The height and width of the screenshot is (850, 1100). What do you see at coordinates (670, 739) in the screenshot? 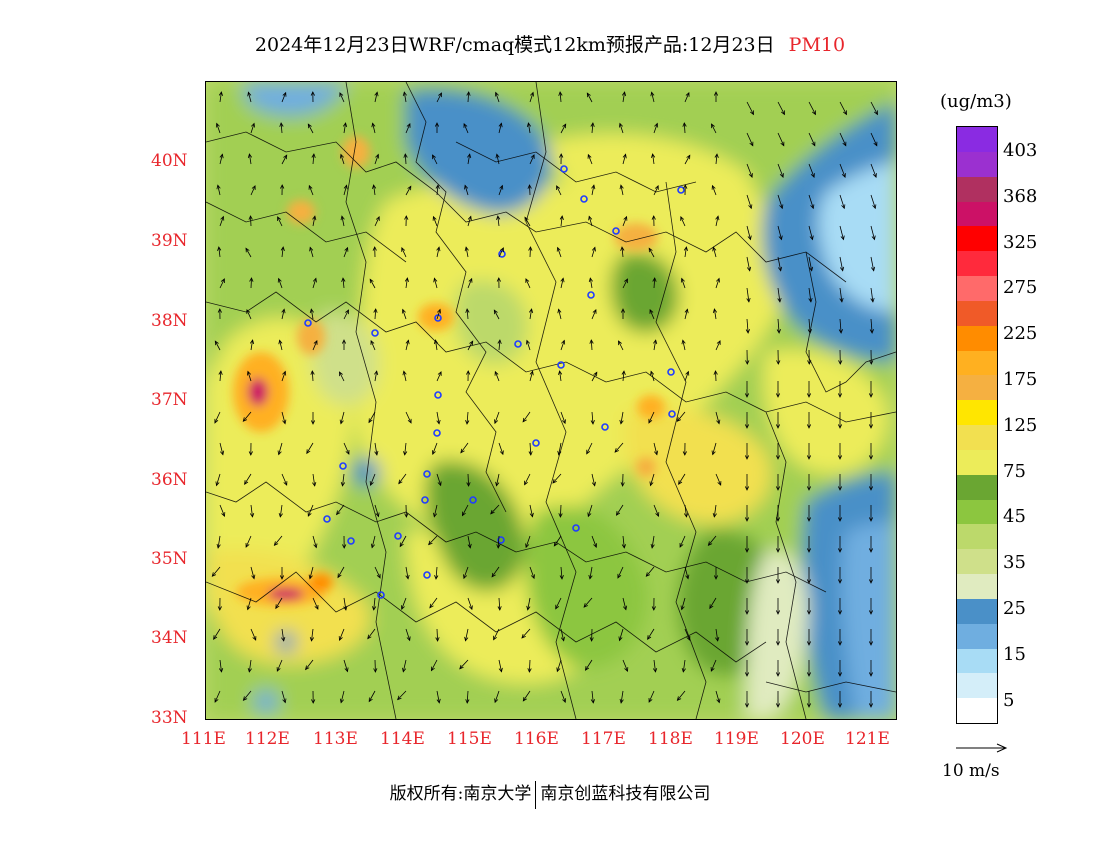
I see `lon-label-118e: 118E` at bounding box center [670, 739].